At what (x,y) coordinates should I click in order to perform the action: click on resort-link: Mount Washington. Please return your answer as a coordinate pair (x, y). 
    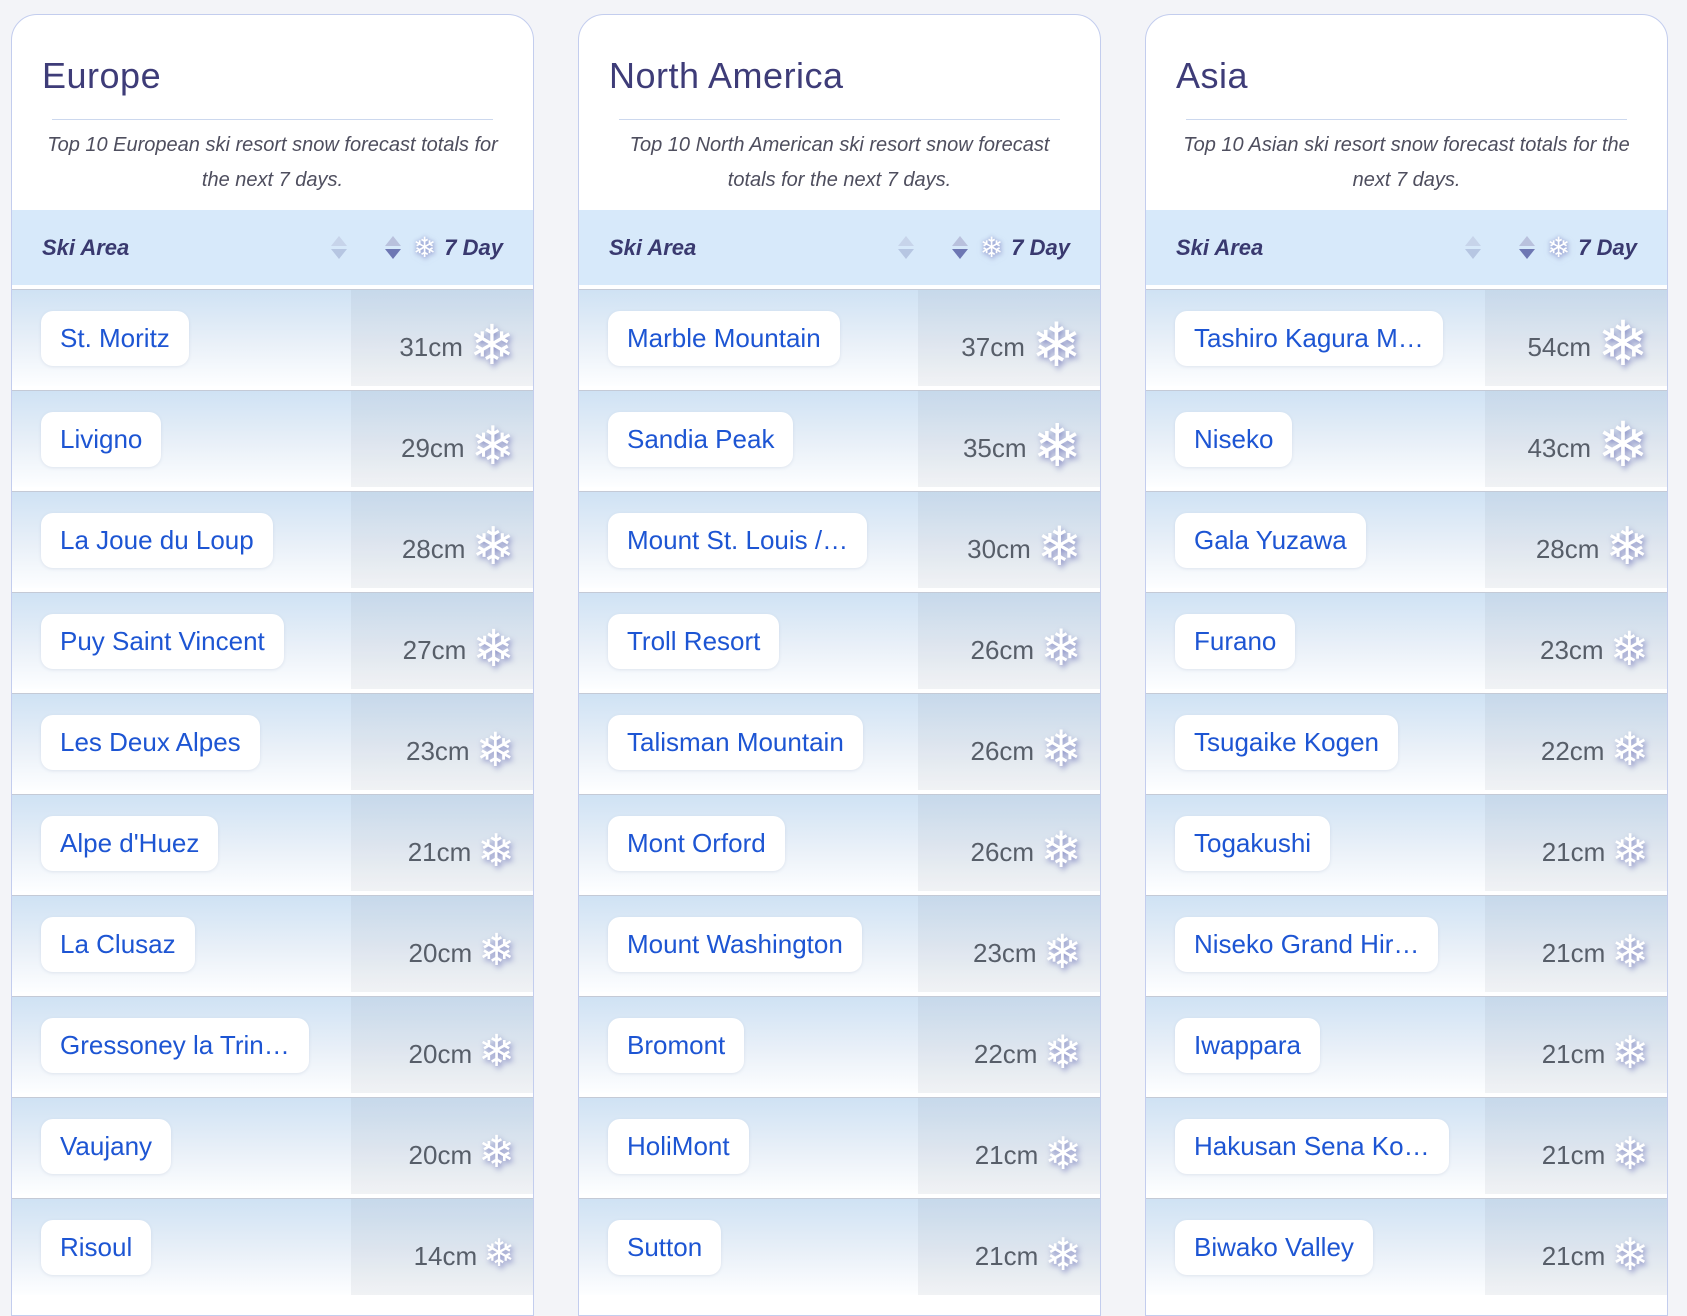
    Looking at the image, I should click on (735, 944).